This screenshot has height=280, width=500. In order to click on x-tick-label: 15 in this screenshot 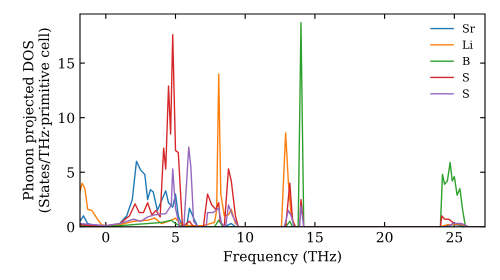, I will do `click(315, 237)`.